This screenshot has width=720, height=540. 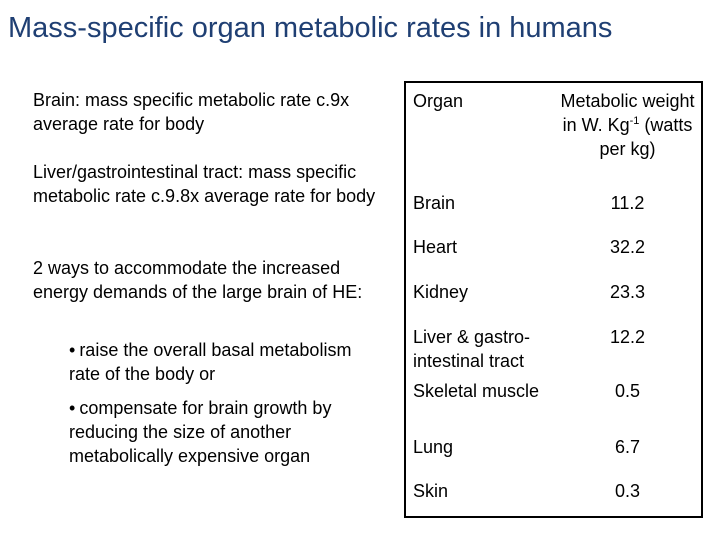 I want to click on organ-cell: Skeletal muscle, so click(x=476, y=391).